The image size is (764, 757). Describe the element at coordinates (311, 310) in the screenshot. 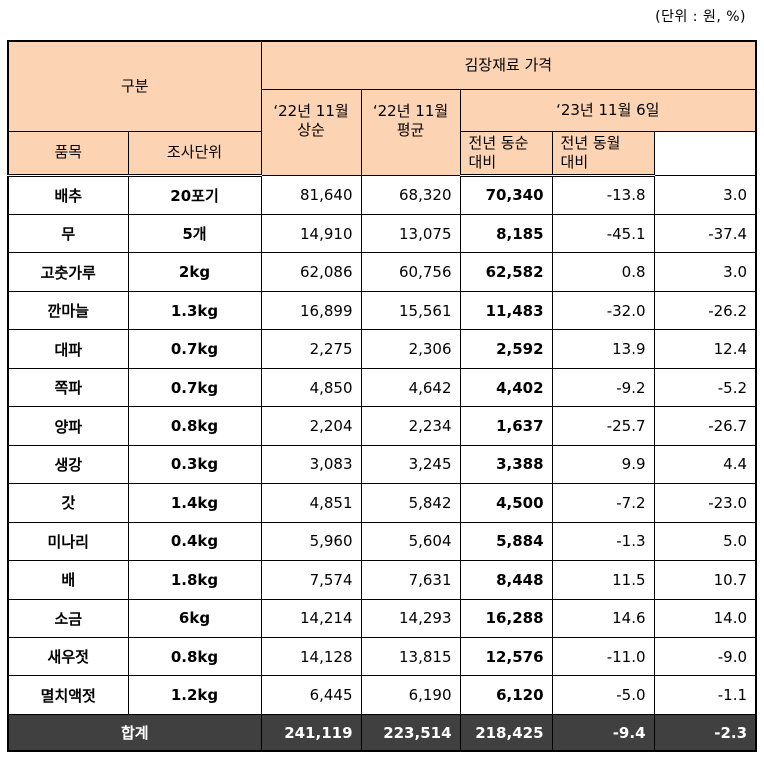

I see `cell-prev-early: 16,899` at that location.